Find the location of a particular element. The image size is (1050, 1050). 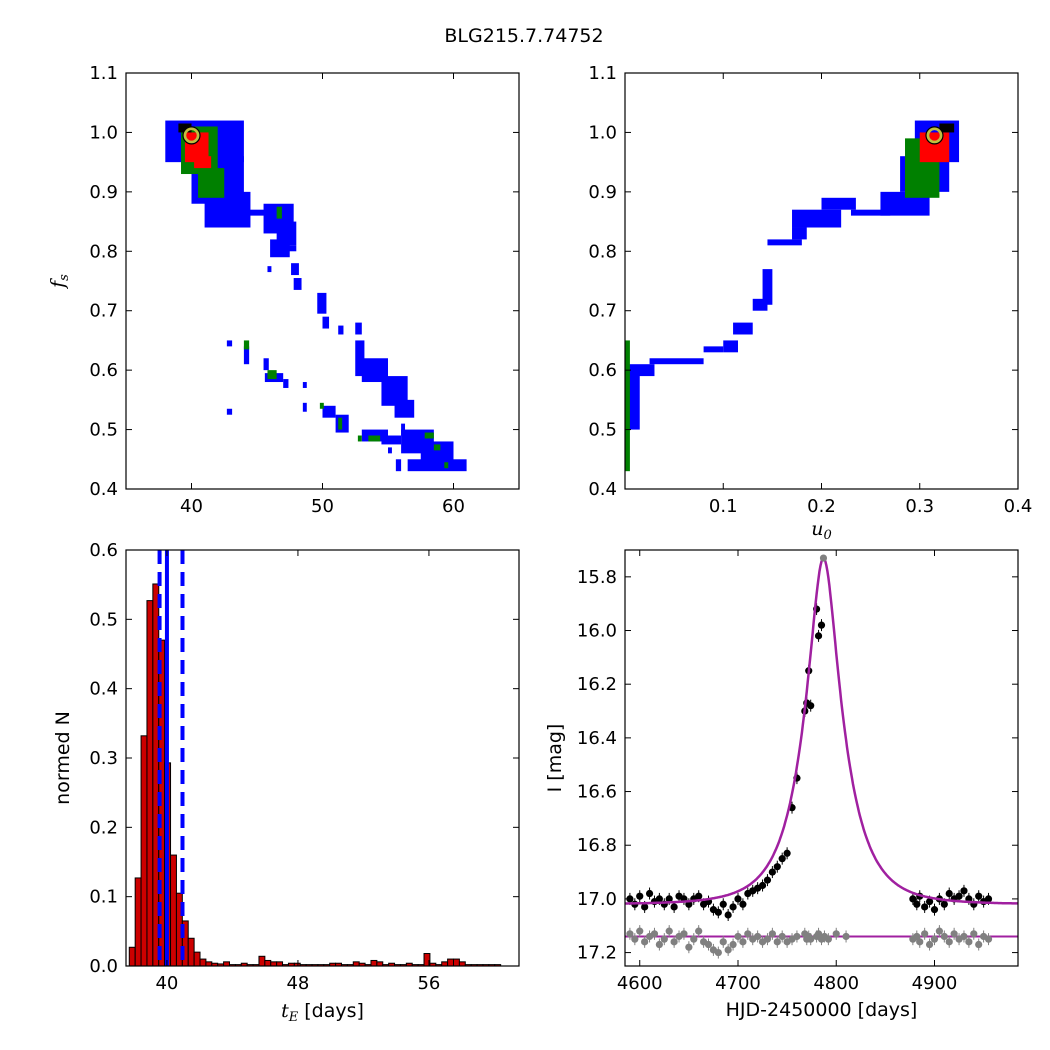

x-tick-label: 0.3 is located at coordinates (919, 506).